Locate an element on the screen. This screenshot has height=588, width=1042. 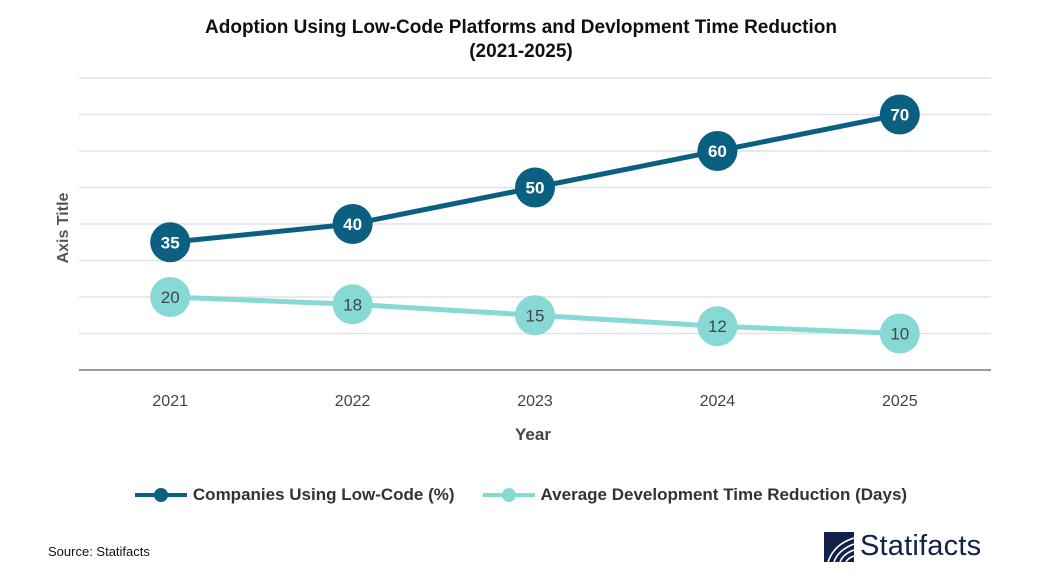
logo-text: Statifacts is located at coordinates (921, 546).